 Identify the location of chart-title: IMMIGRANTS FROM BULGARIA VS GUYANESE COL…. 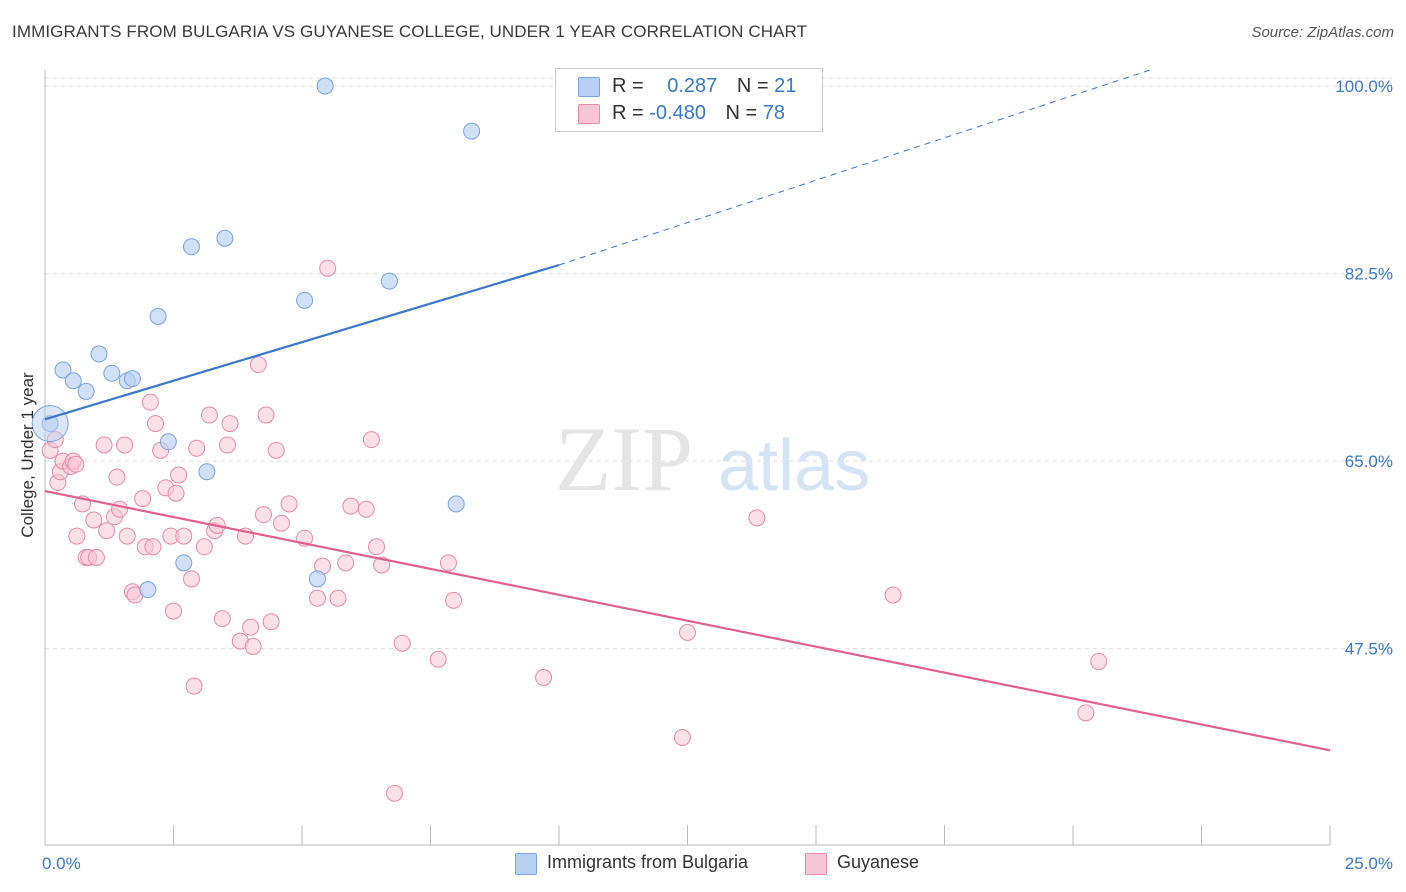
(410, 31).